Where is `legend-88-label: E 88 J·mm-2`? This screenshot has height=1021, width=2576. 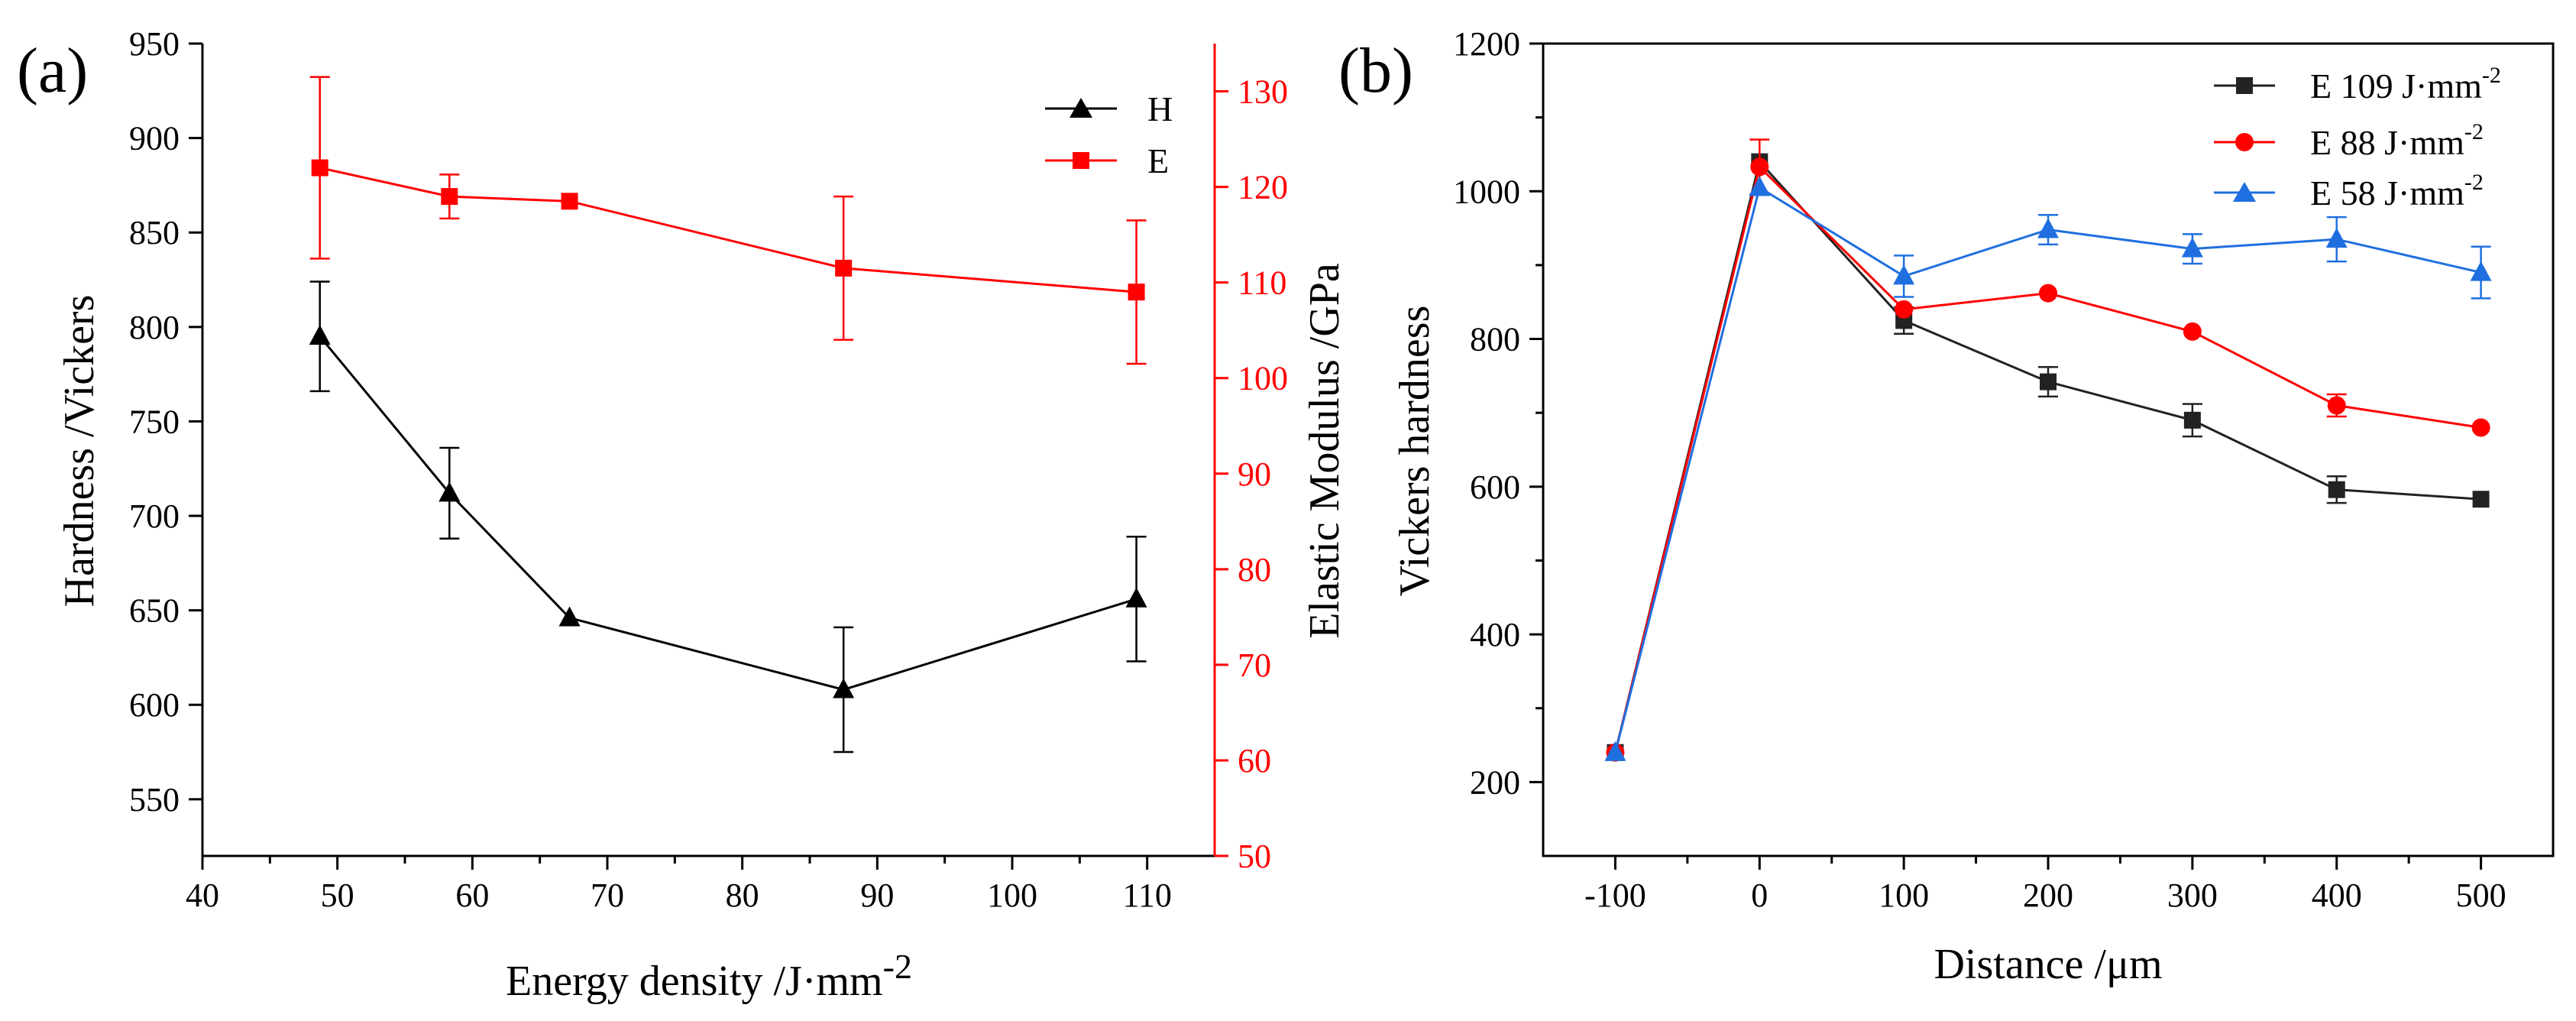
legend-88-label: E 88 J·mm-2 is located at coordinates (2397, 140).